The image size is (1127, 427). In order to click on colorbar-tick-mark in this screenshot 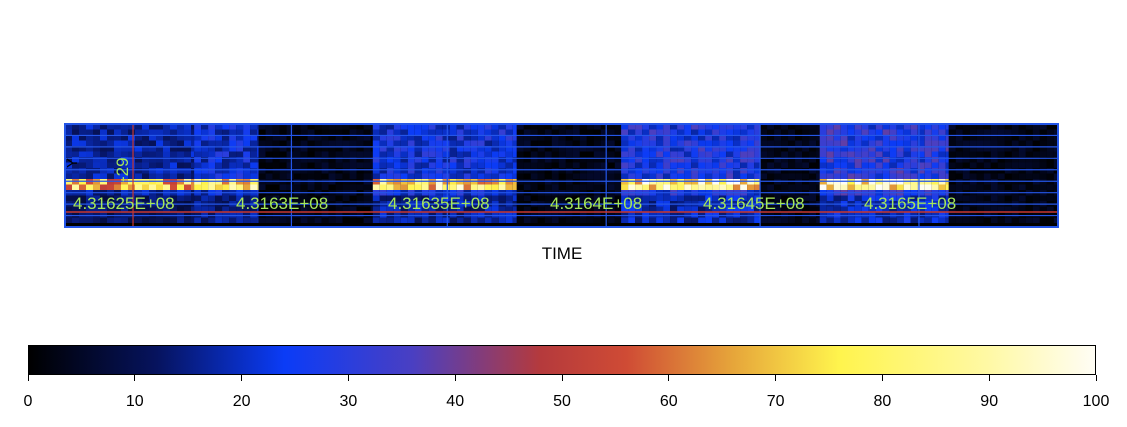, I will do `click(348, 378)`.